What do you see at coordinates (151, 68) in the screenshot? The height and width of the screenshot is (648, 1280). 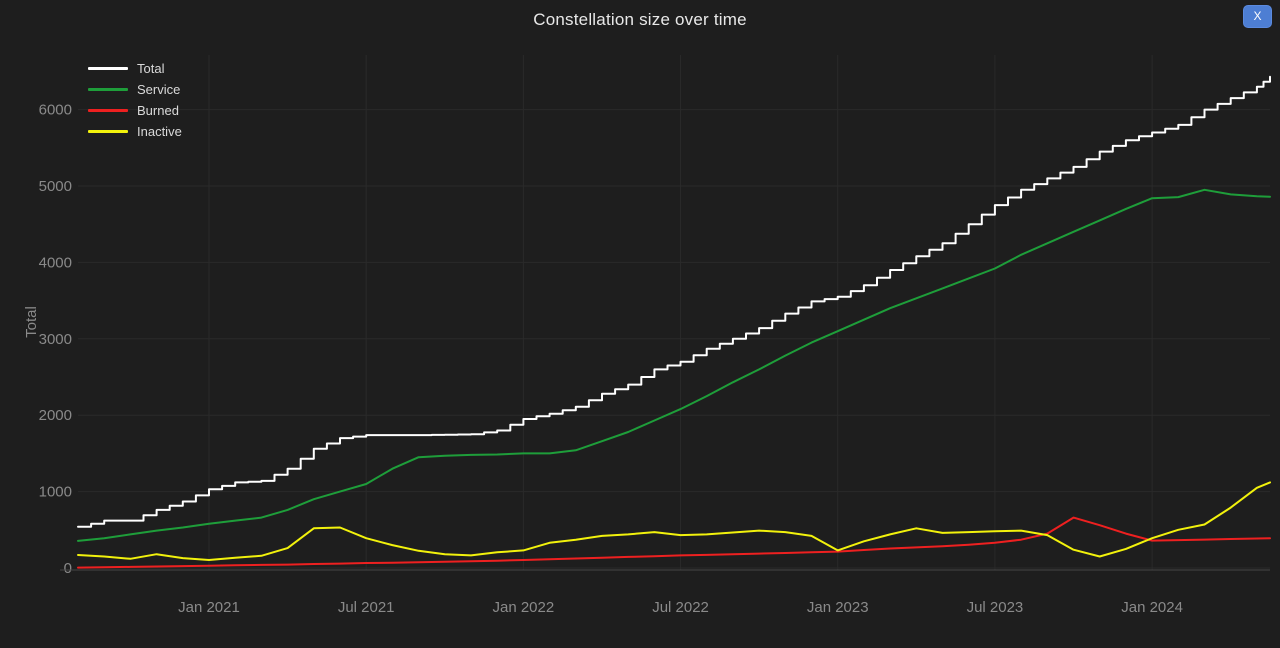 I see `legend-label: Total` at bounding box center [151, 68].